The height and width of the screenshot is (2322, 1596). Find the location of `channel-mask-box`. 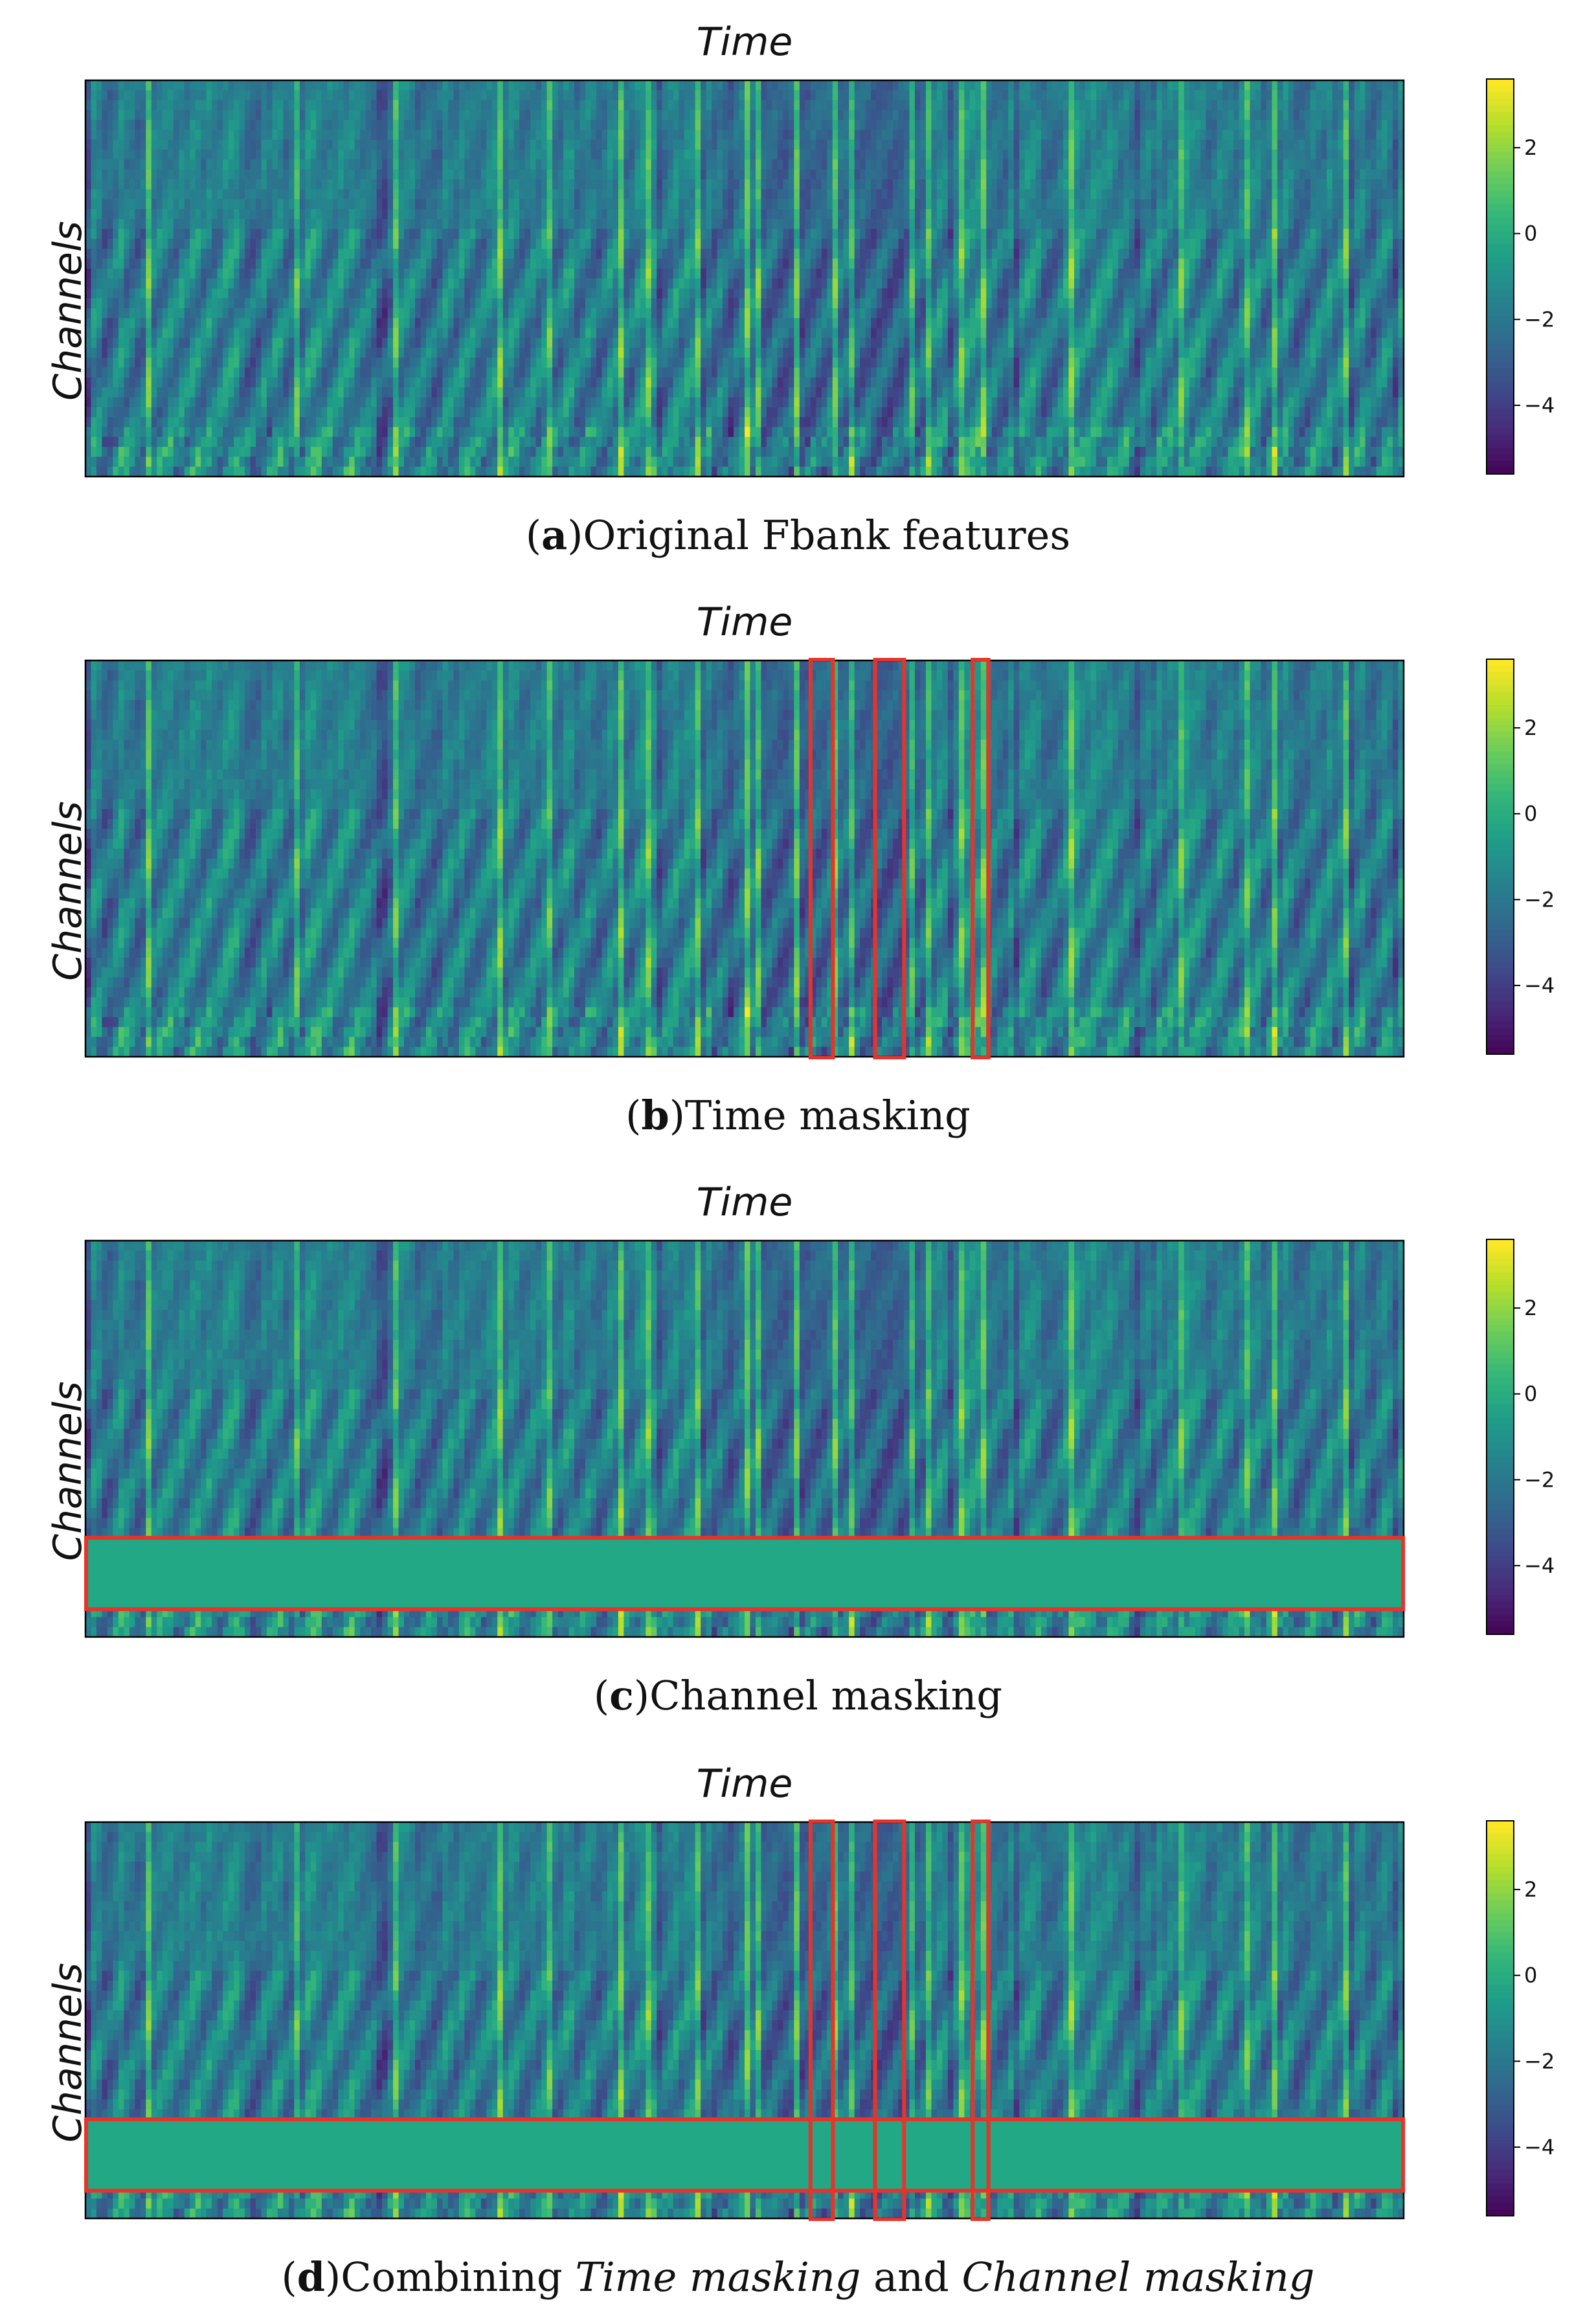

channel-mask-box is located at coordinates (744, 2155).